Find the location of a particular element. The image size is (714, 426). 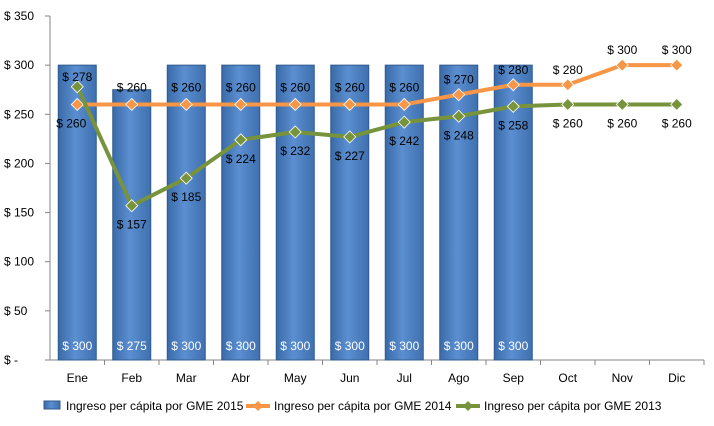

x-tick-label: Mar is located at coordinates (186, 378).